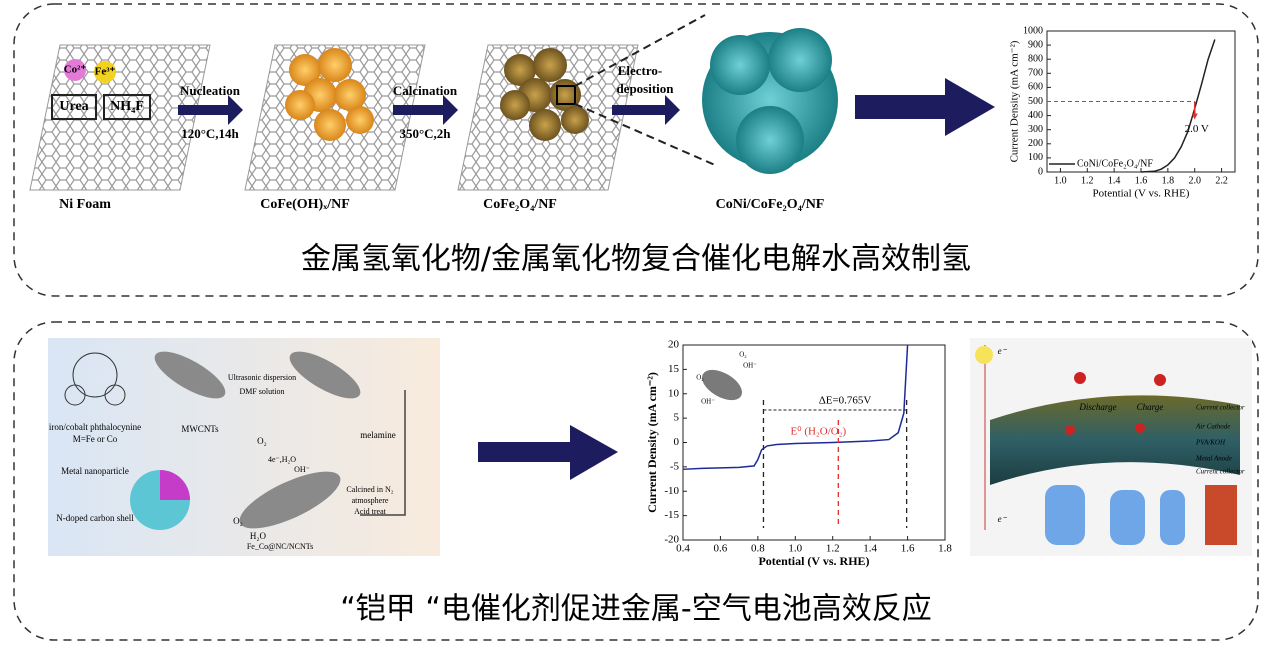 Image resolution: width=1264 pixels, height=658 pixels. I want to click on label: atmosphere, so click(370, 500).